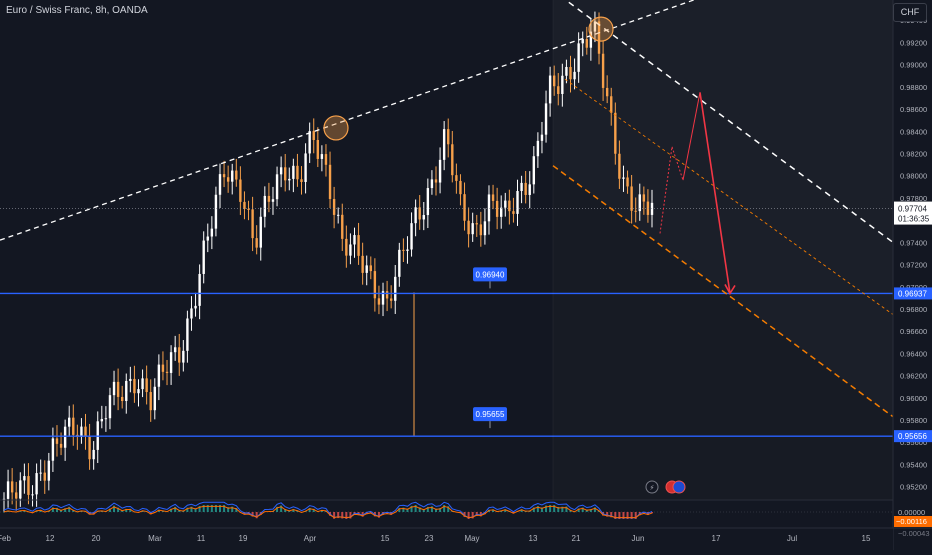  Describe the element at coordinates (429, 538) in the screenshot. I see `time-axis-tick: 23` at that location.